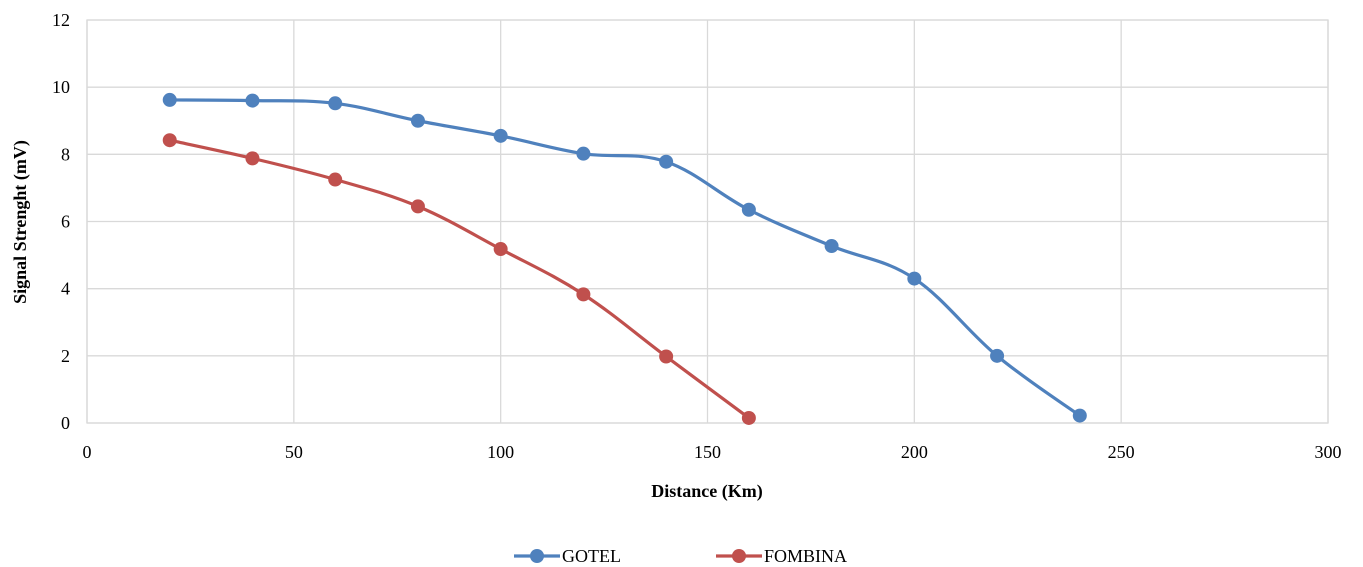  What do you see at coordinates (65, 423) in the screenshot?
I see `y-tick-label: 0` at bounding box center [65, 423].